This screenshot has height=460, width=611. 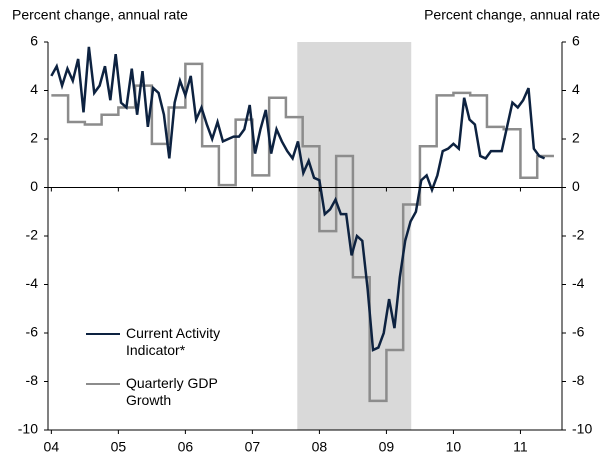 What do you see at coordinates (578, 235) in the screenshot?
I see `y2-tick-label: -2` at bounding box center [578, 235].